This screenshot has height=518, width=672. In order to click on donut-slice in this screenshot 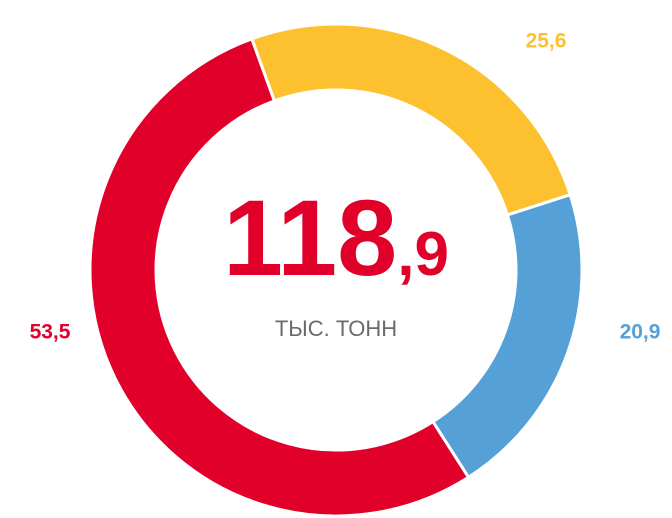, I will do `click(507, 336)`.